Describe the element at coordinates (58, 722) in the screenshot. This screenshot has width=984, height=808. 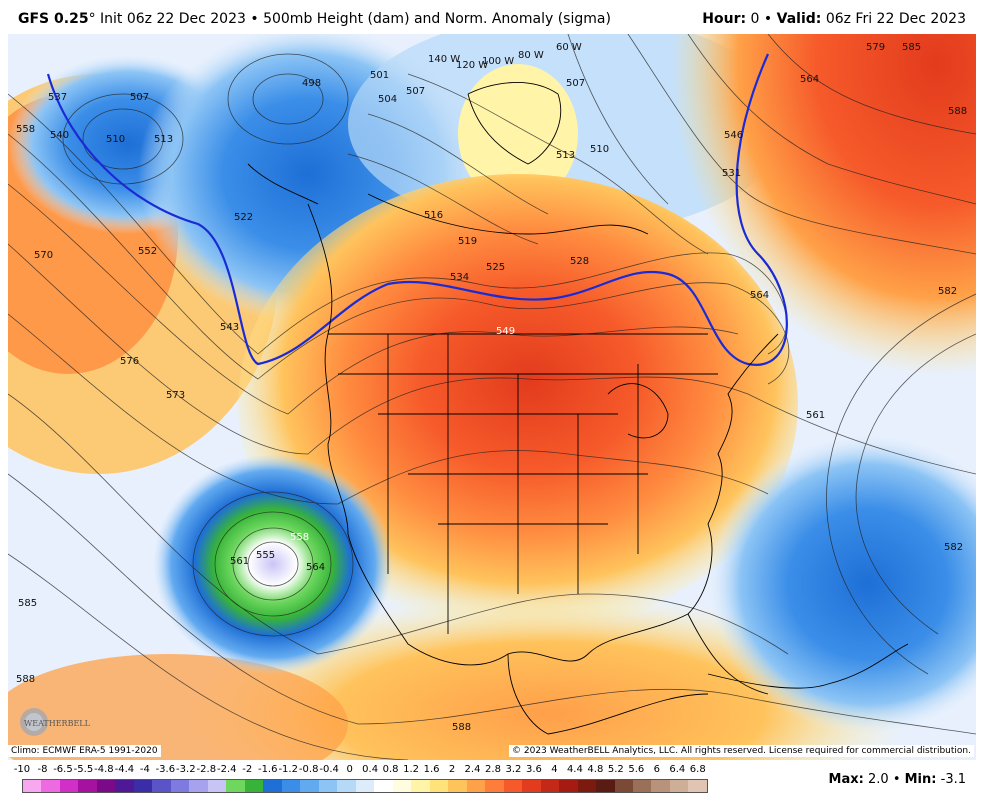
I see `weatherbell-logo: WEATHERBELL` at that location.